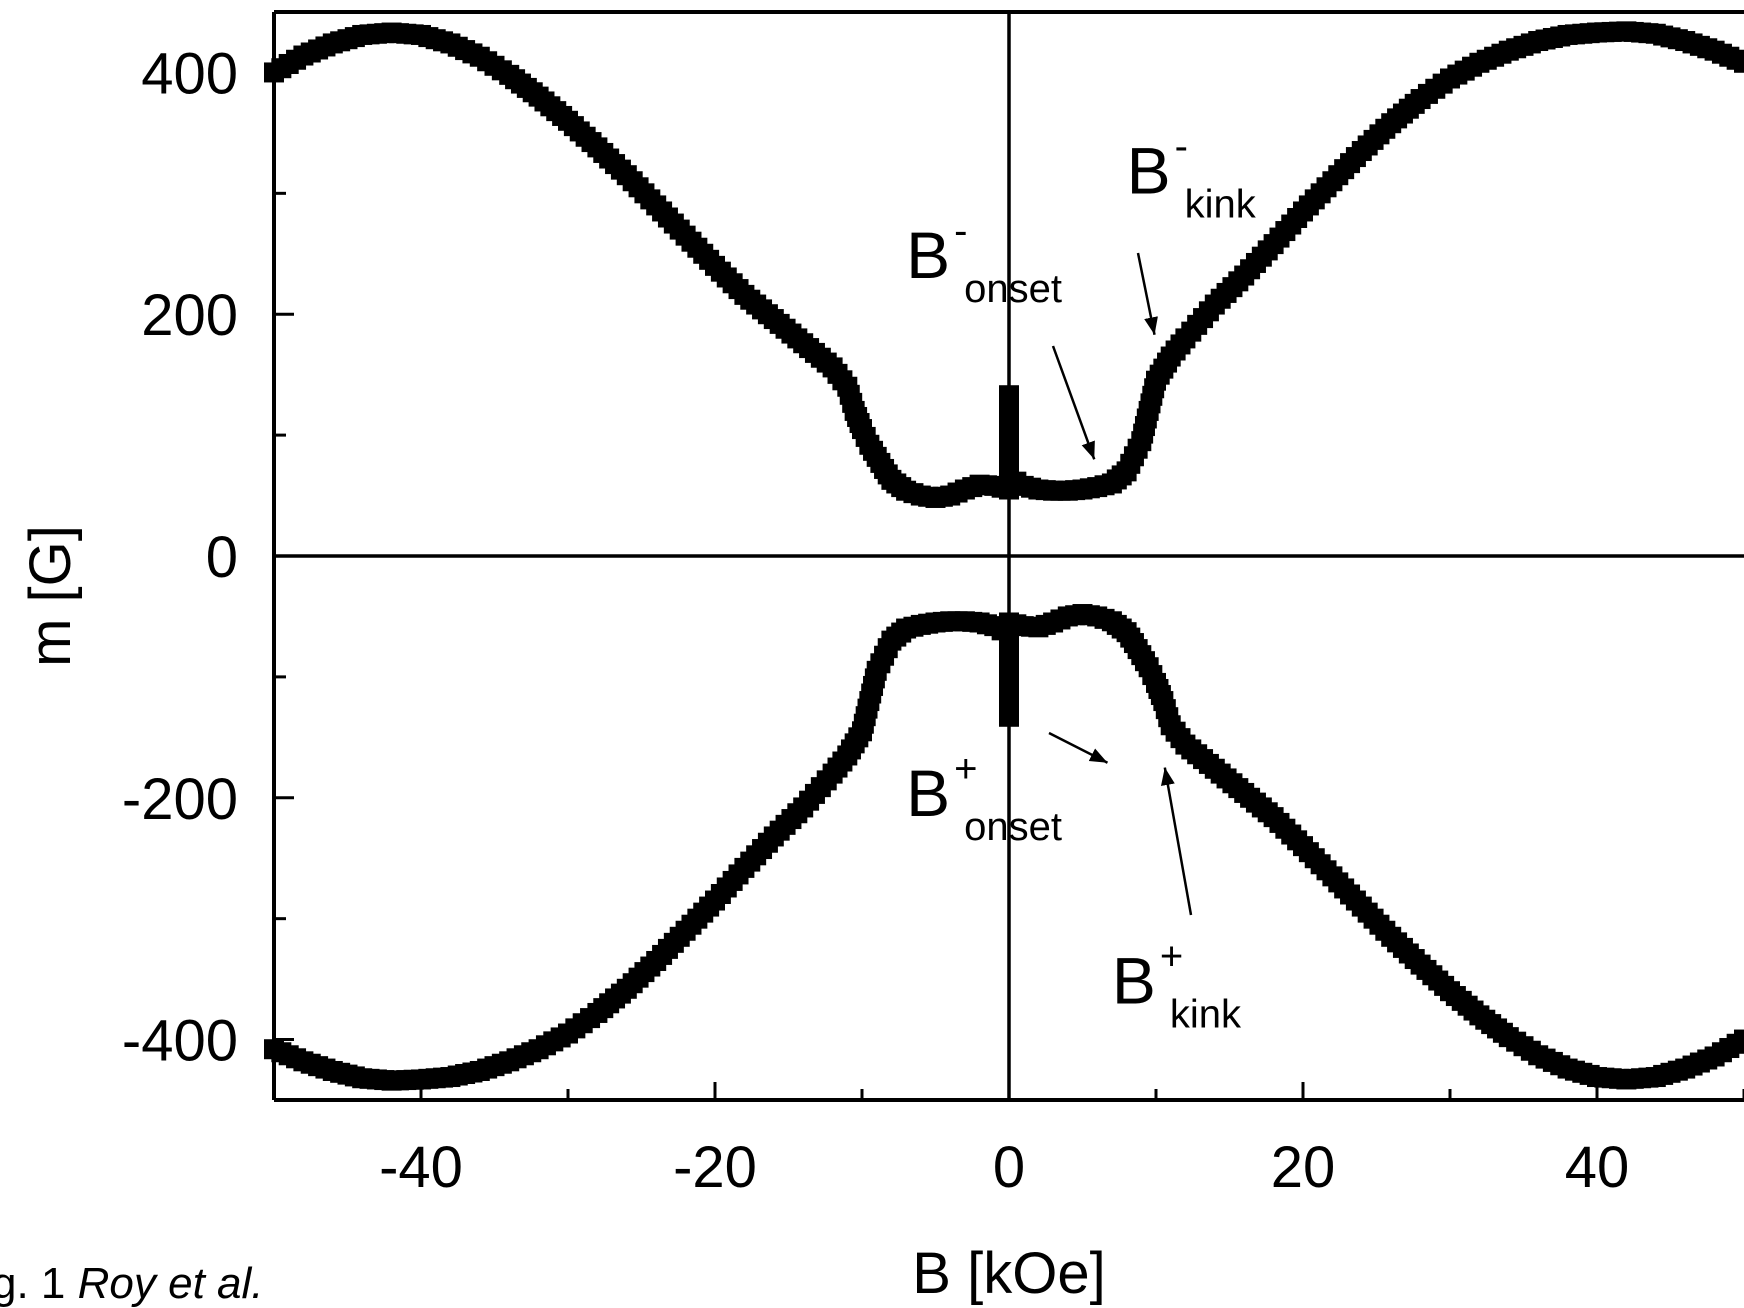 The width and height of the screenshot is (1744, 1308). What do you see at coordinates (1008, 1273) in the screenshot?
I see `x-axis-title: B [kOe]` at bounding box center [1008, 1273].